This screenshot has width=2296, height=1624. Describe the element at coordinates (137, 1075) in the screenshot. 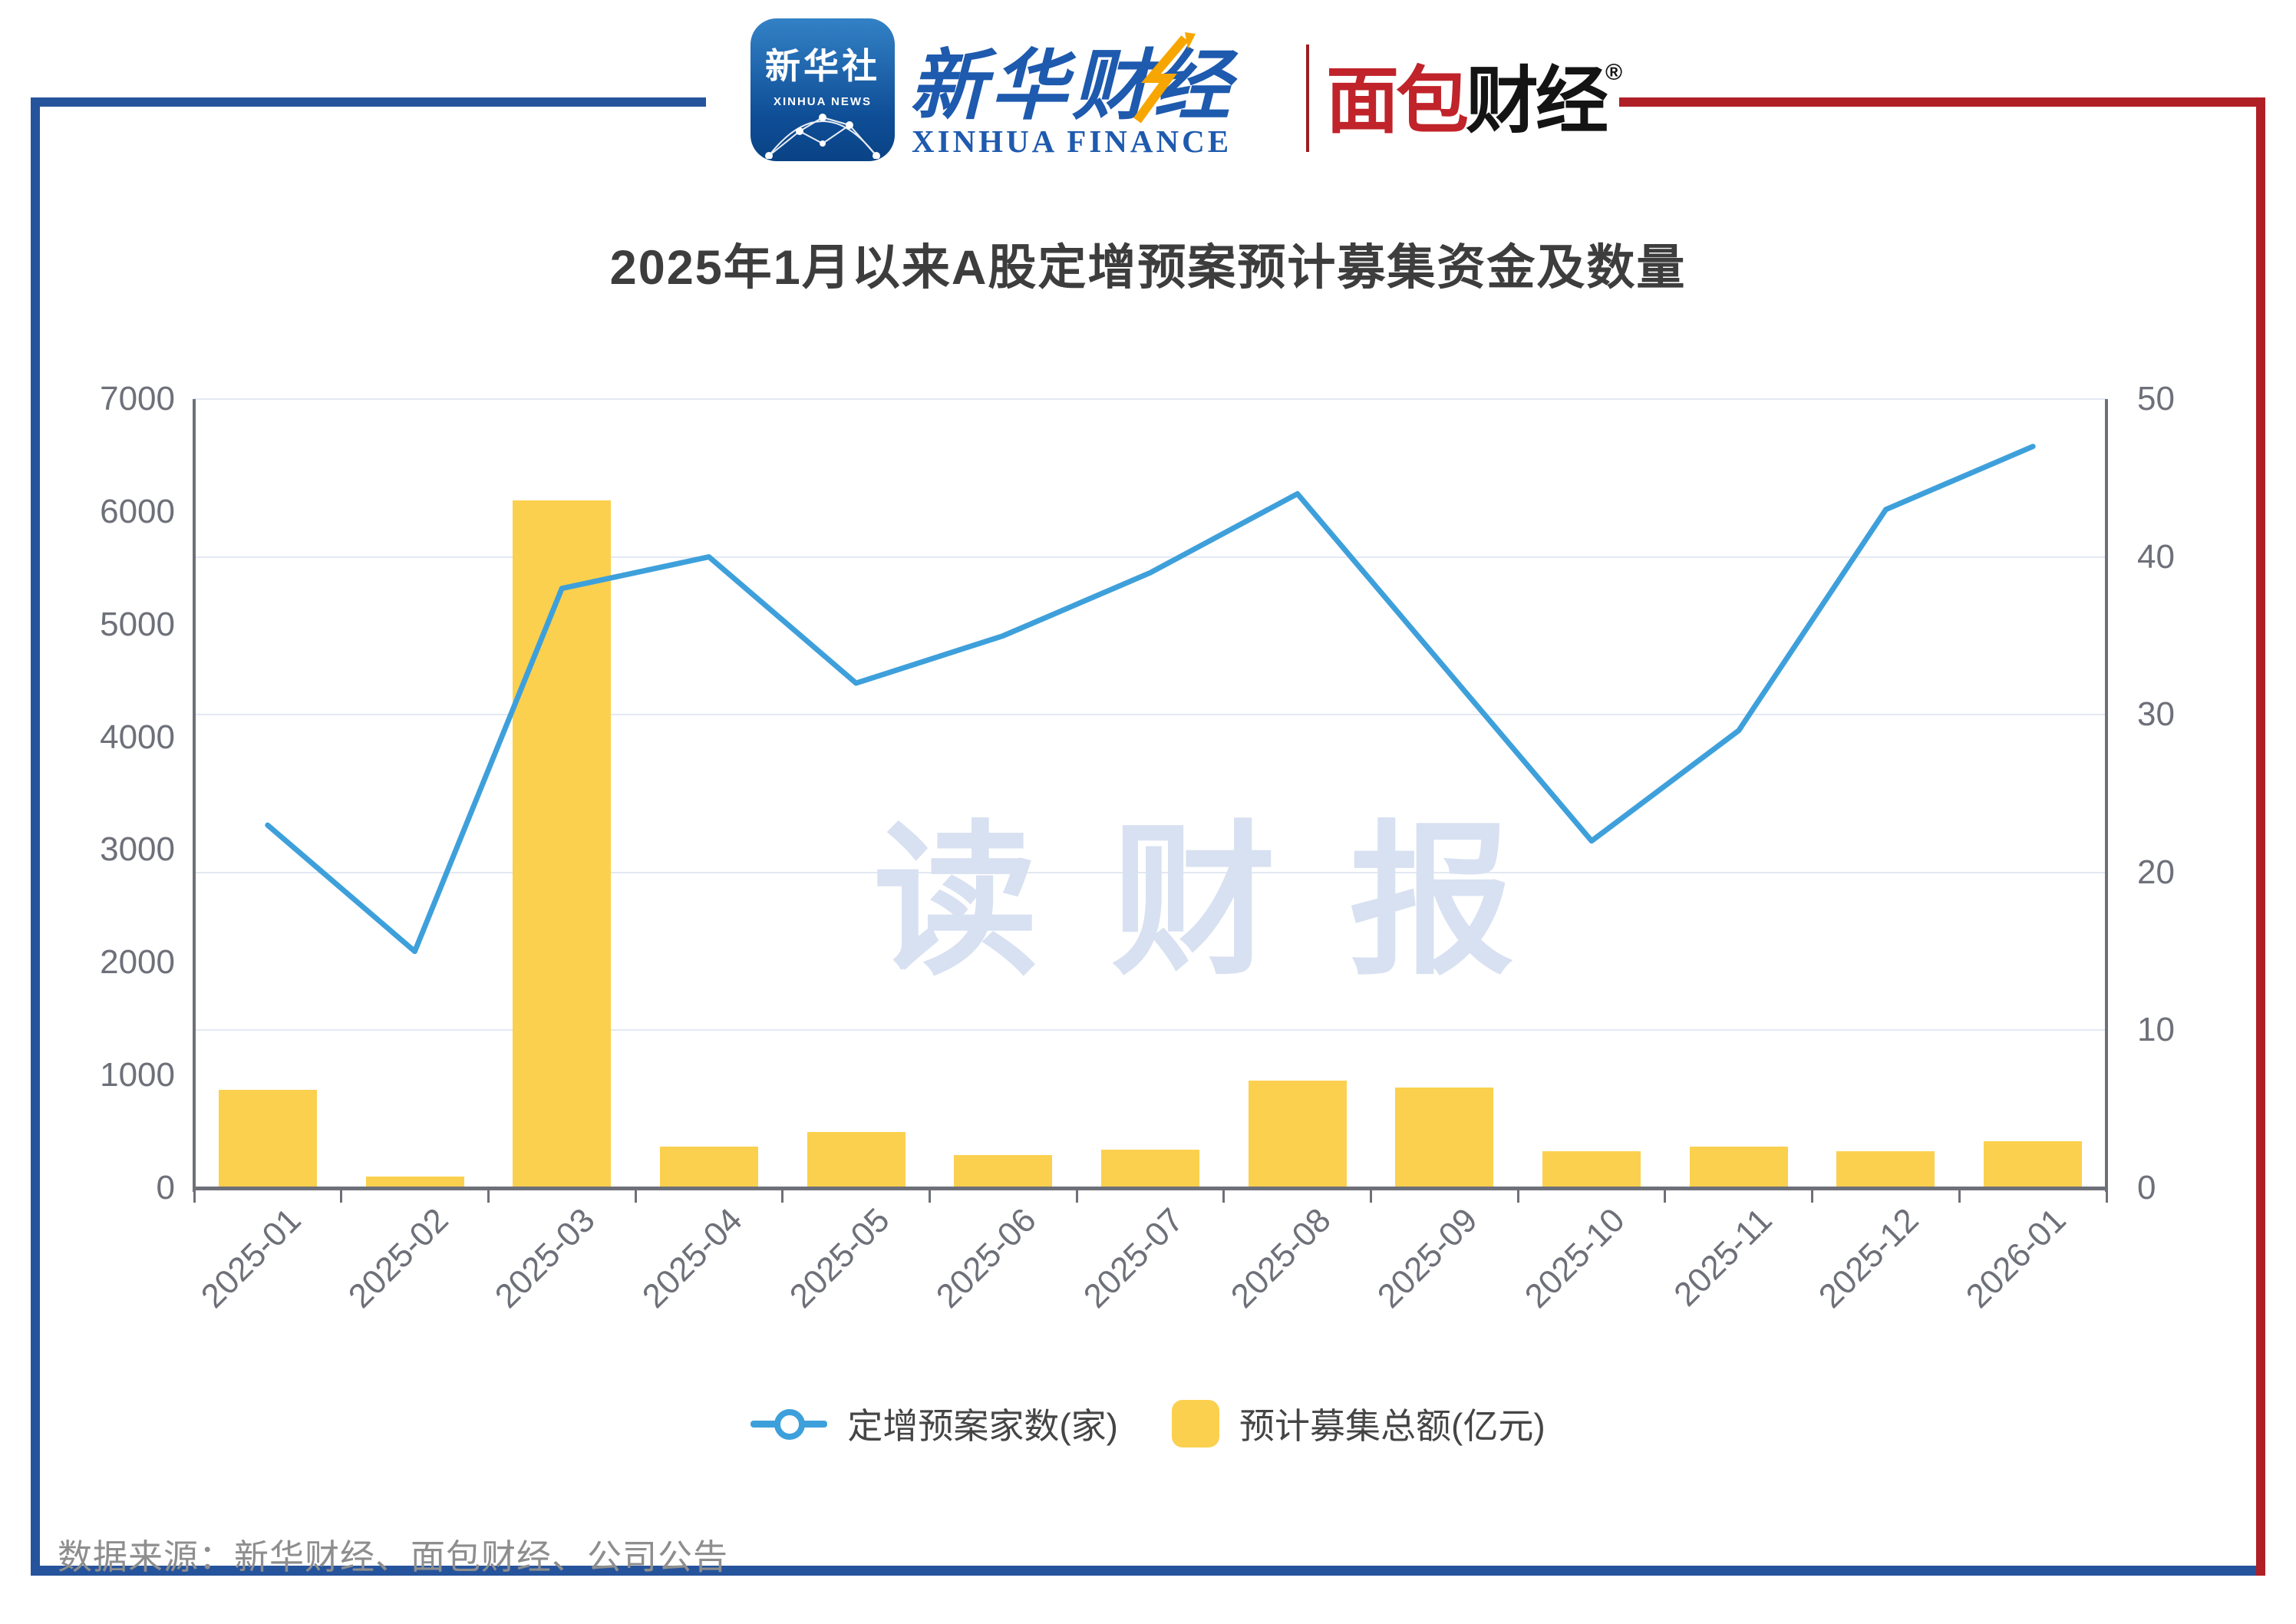

I see `y-axis-left-label-1000: 1000` at that location.